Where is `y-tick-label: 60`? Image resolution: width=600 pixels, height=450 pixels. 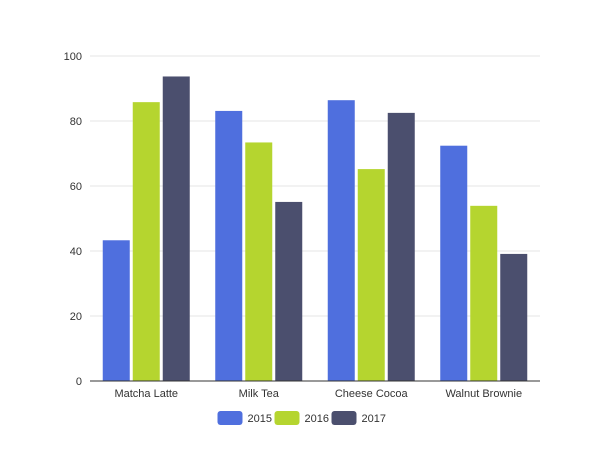
y-tick-label: 60 is located at coordinates (76, 187).